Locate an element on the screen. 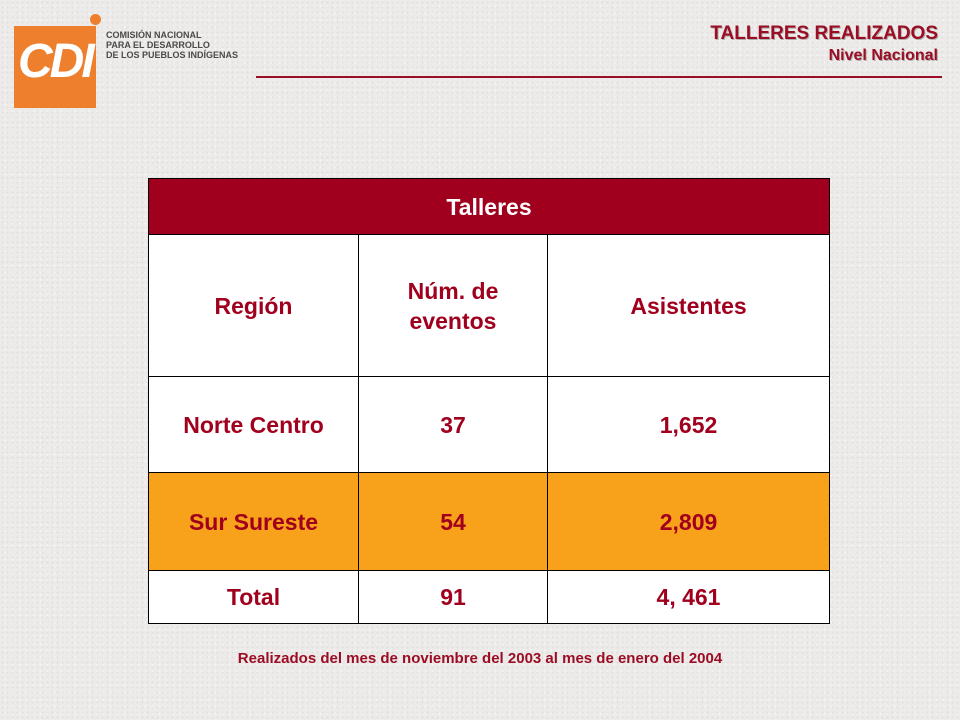  cell-total-eventos: 91 is located at coordinates (453, 597).